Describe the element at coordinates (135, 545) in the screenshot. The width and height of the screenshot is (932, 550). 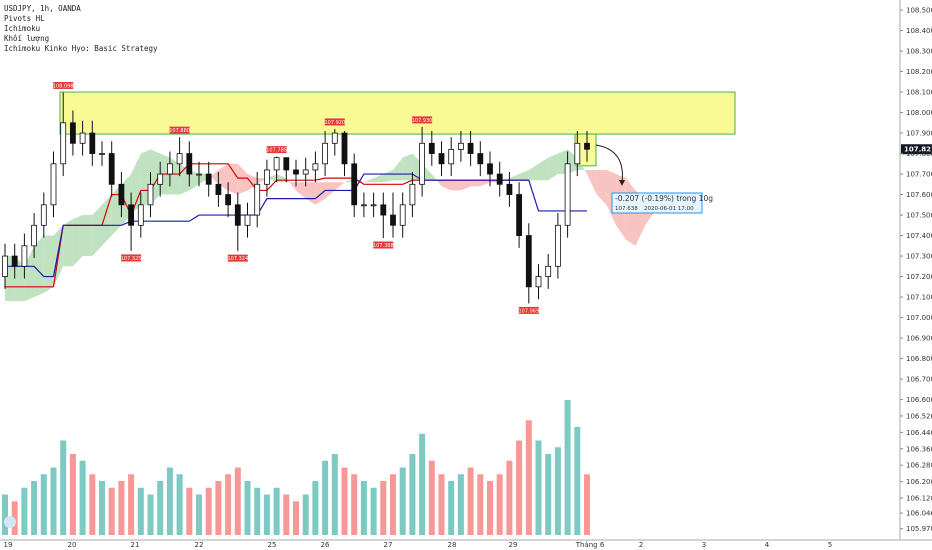
I see `x-tick-label: 21` at that location.